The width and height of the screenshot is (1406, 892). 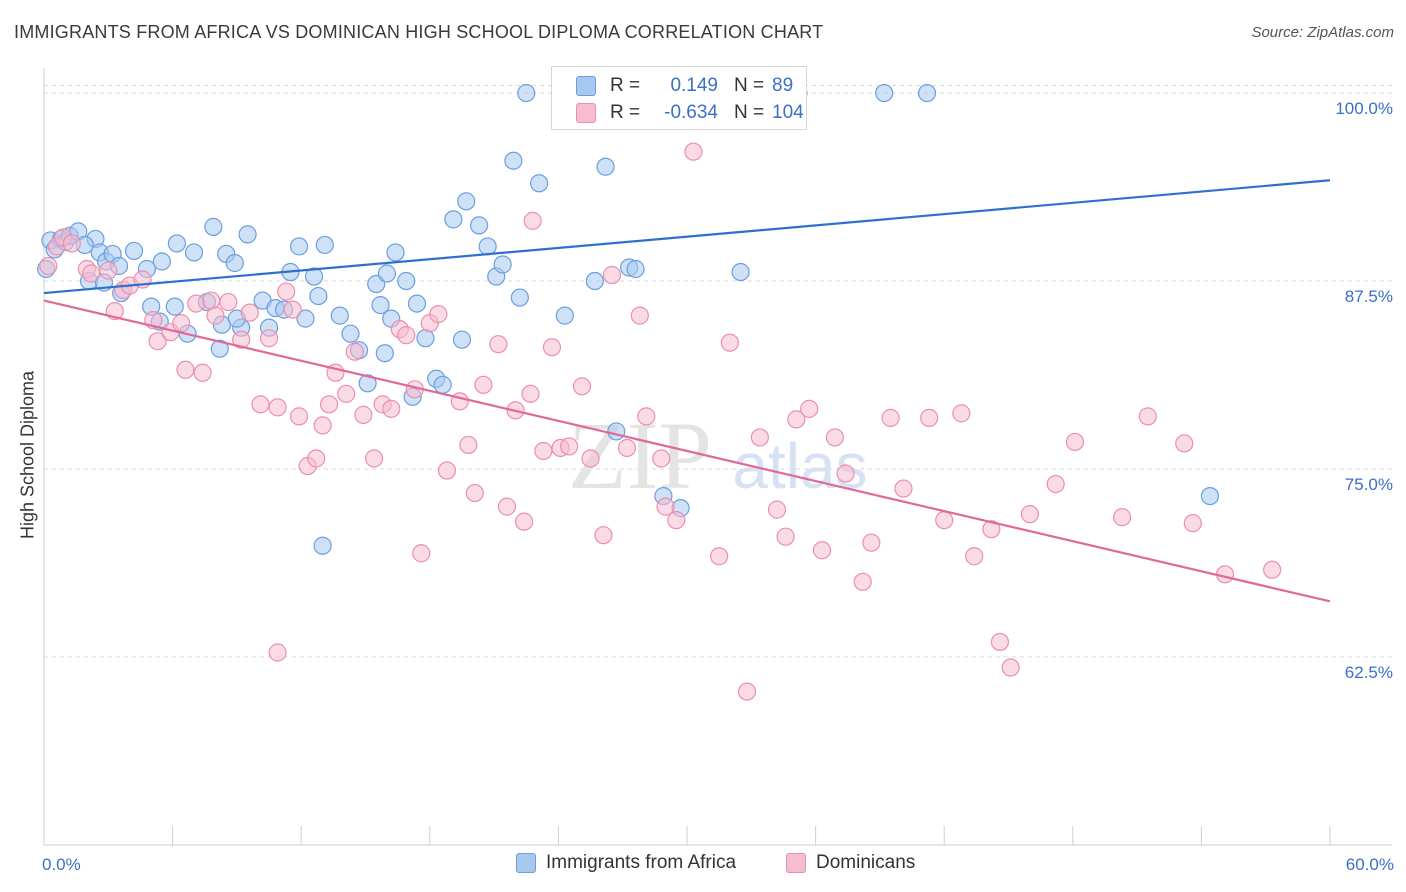 I want to click on y-tick-label: 75.0%, so click(x=1369, y=484).